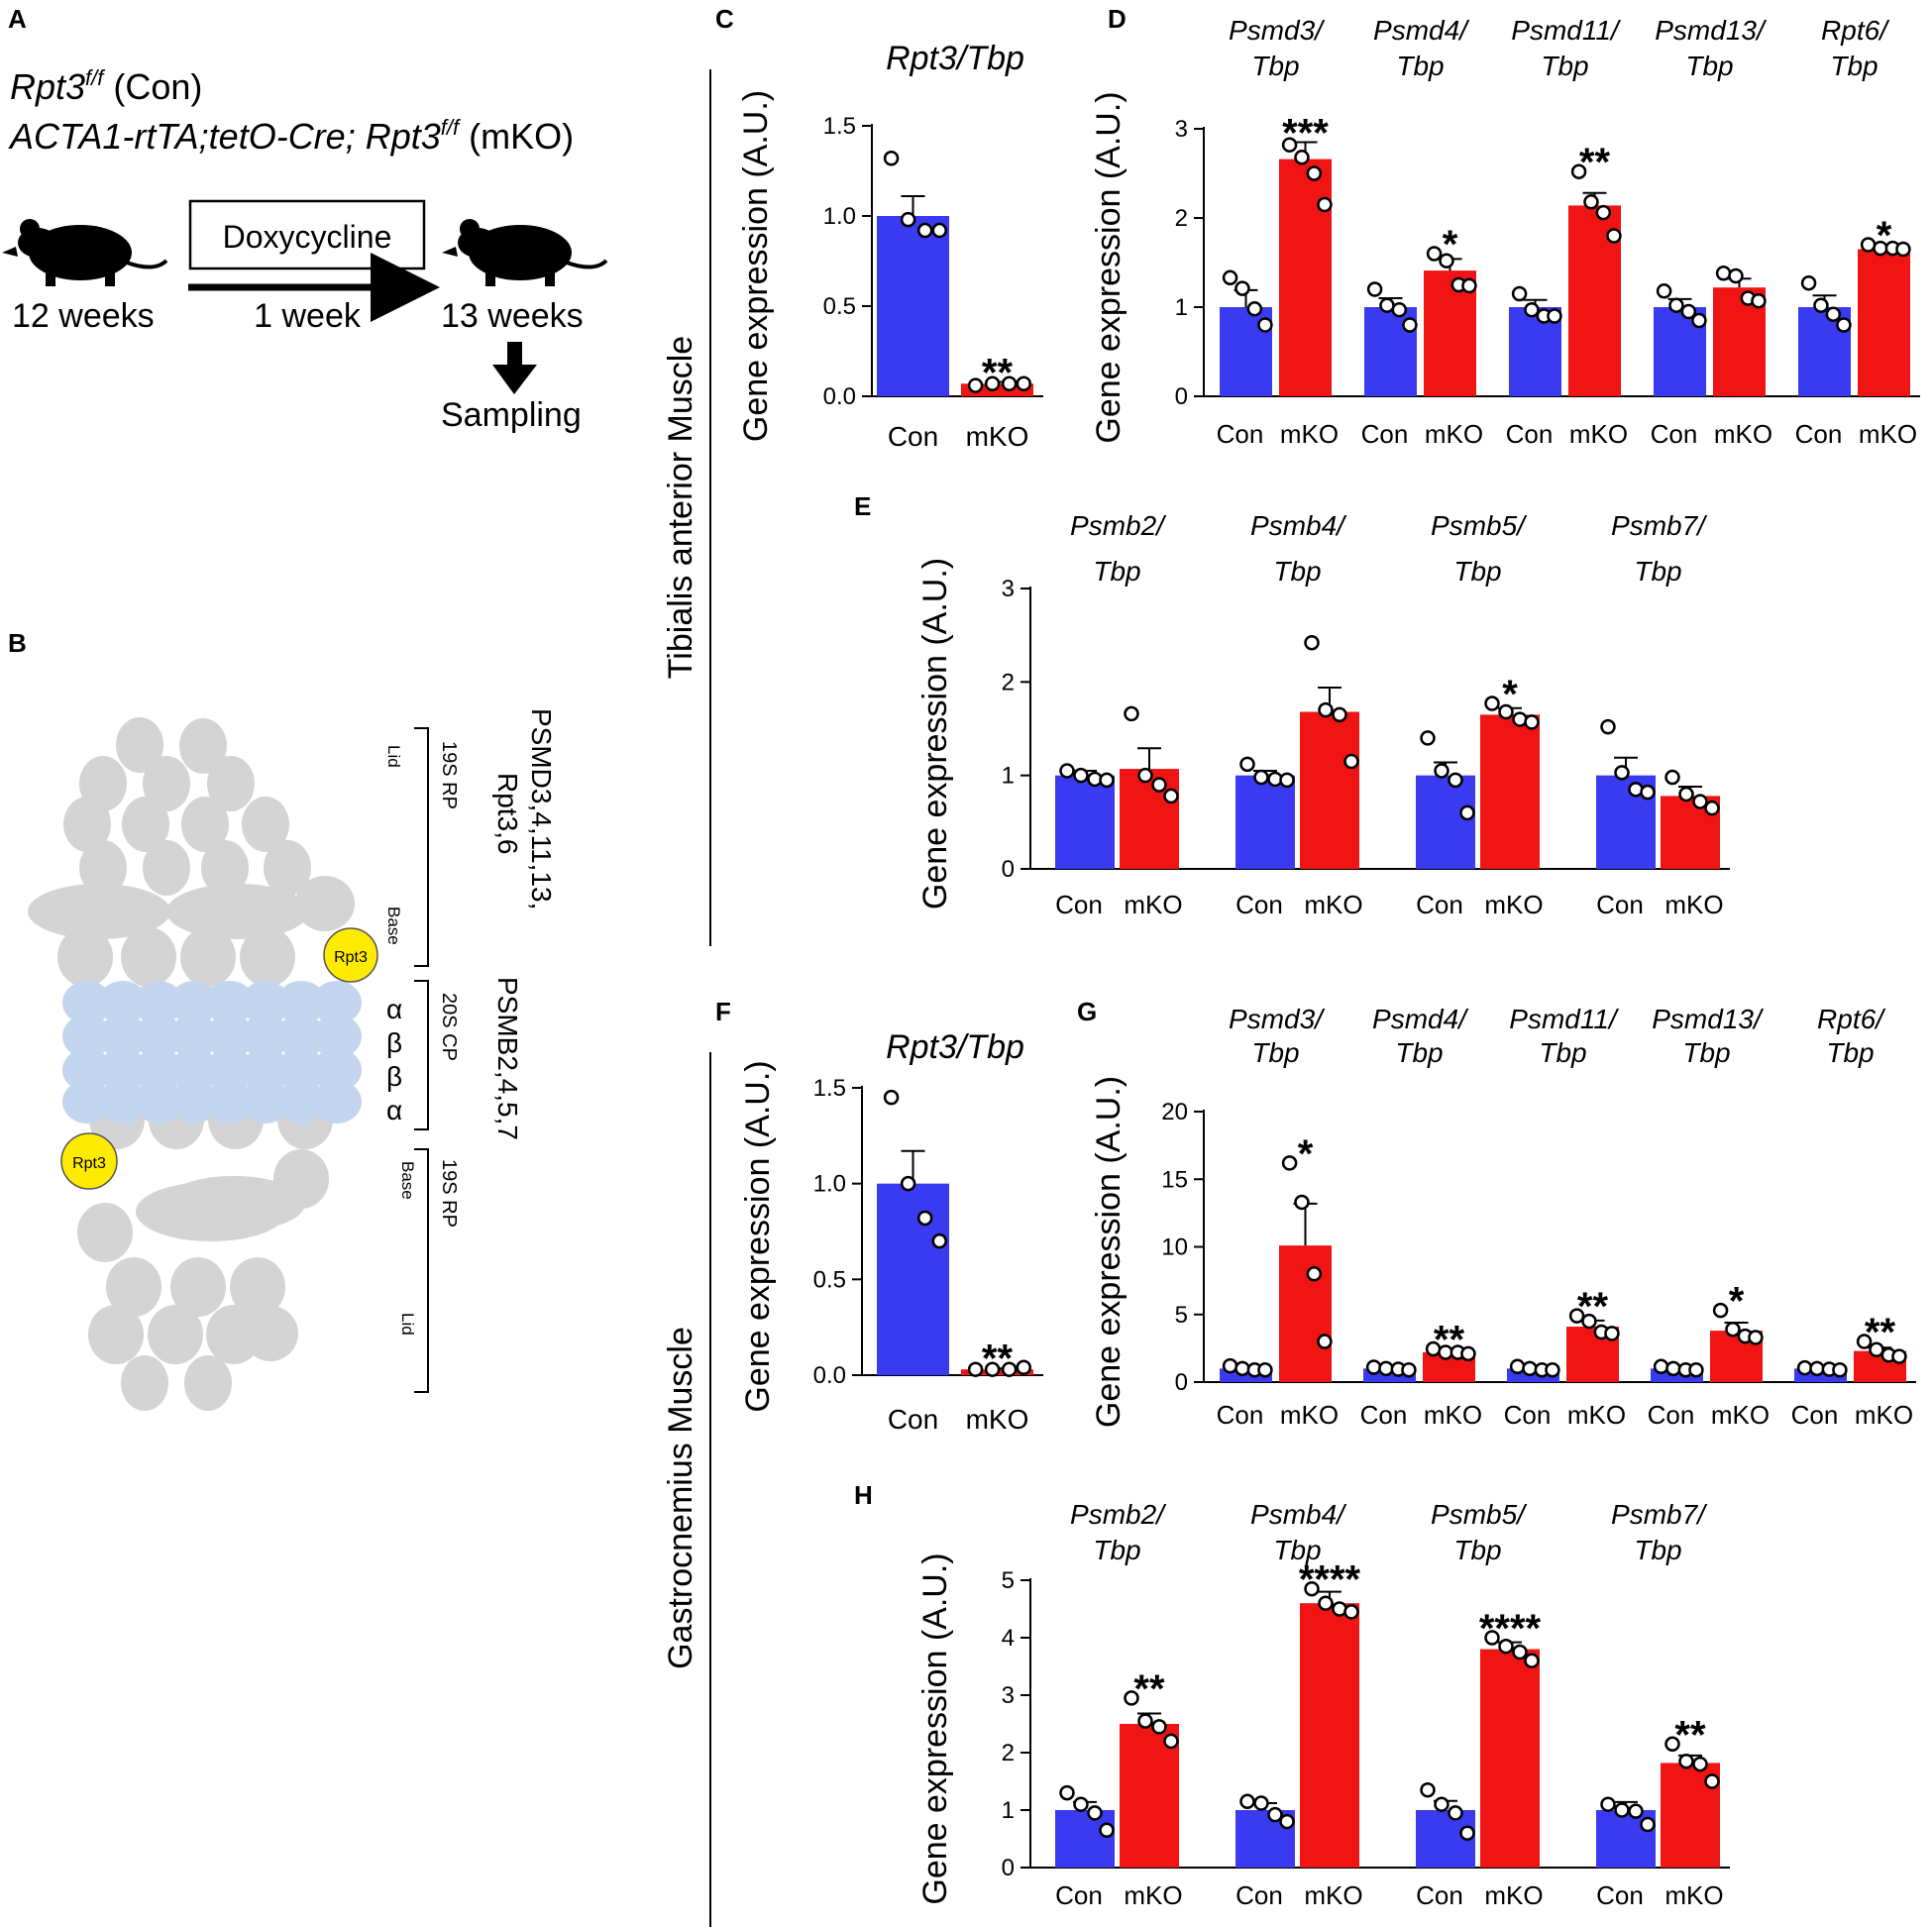 The image size is (1932, 1927). Describe the element at coordinates (514, 368) in the screenshot. I see `down-arrow` at that location.